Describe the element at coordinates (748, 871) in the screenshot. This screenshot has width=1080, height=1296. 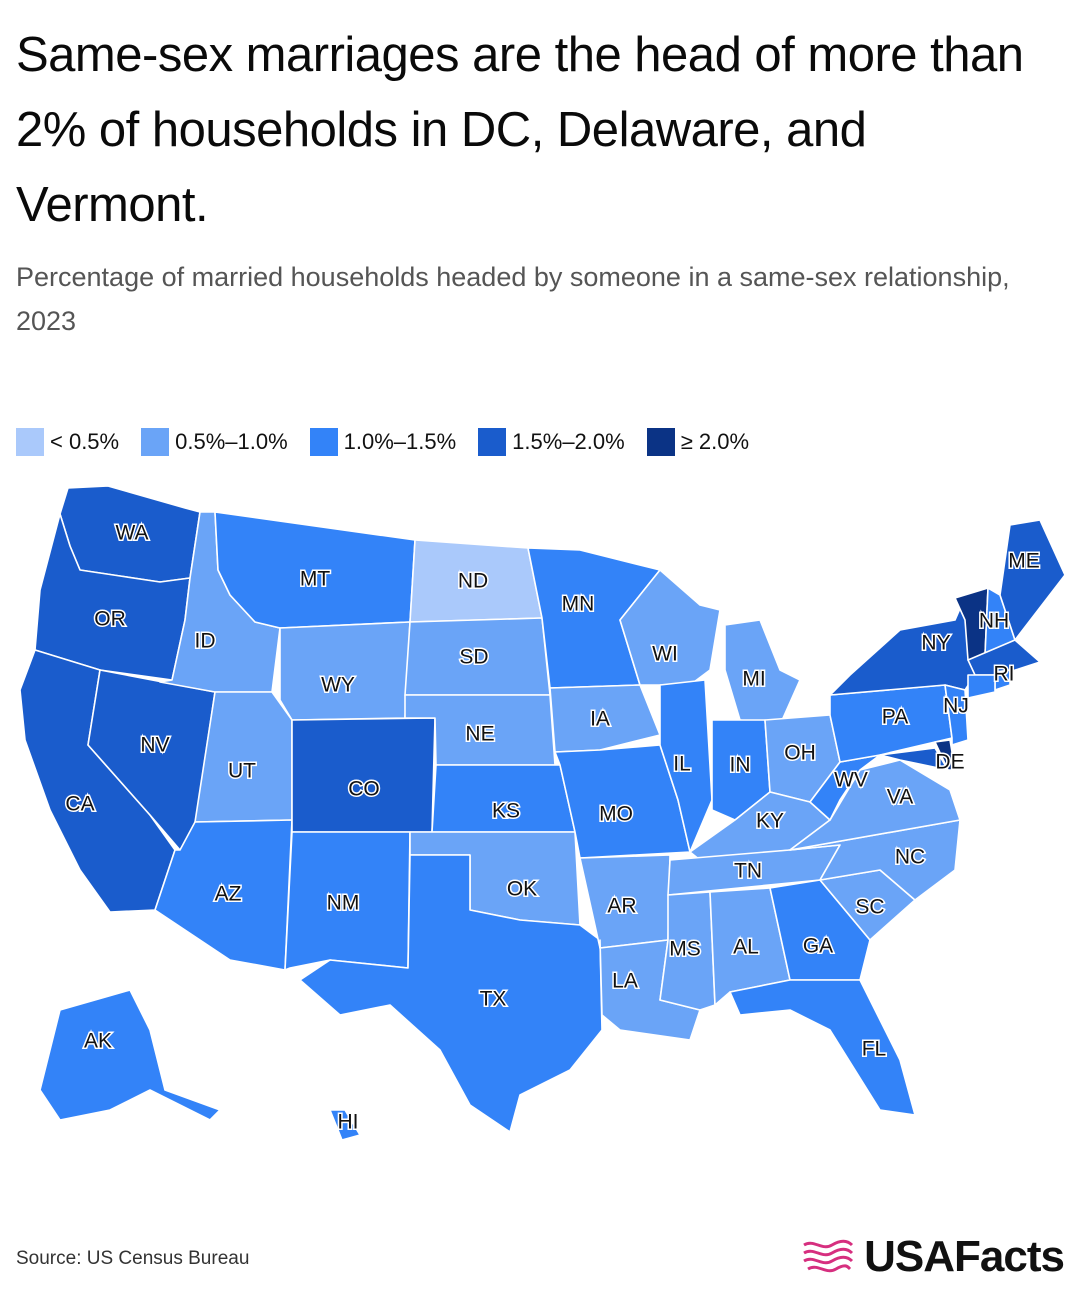
I see `state-label-tn: TN` at that location.